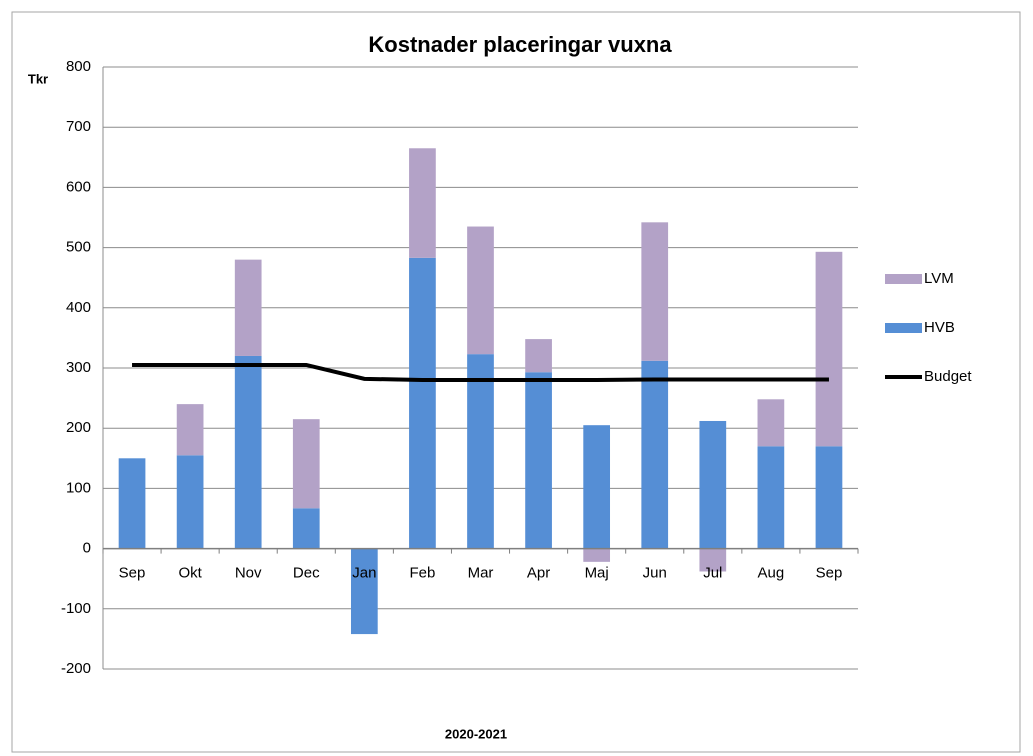 Image resolution: width=1033 pixels, height=756 pixels. Describe the element at coordinates (76, 608) in the screenshot. I see `y-tick-label: -100` at that location.